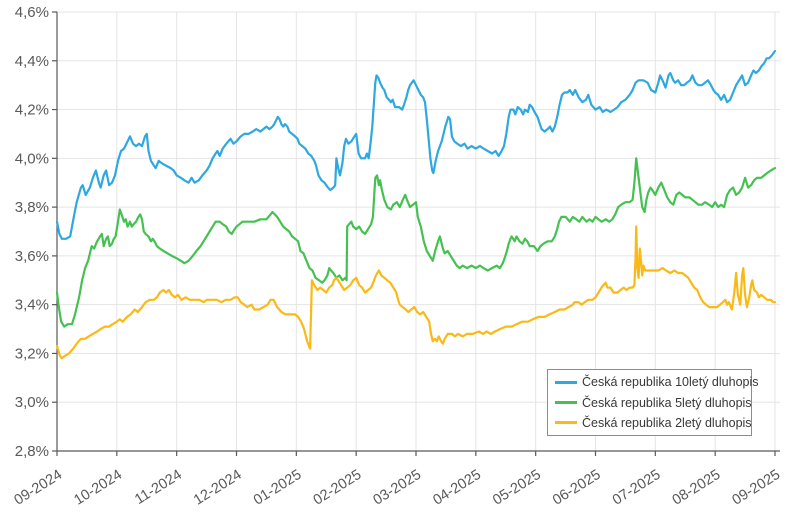 The height and width of the screenshot is (514, 796). I want to click on x-tick-label: 04-2025, so click(457, 488).